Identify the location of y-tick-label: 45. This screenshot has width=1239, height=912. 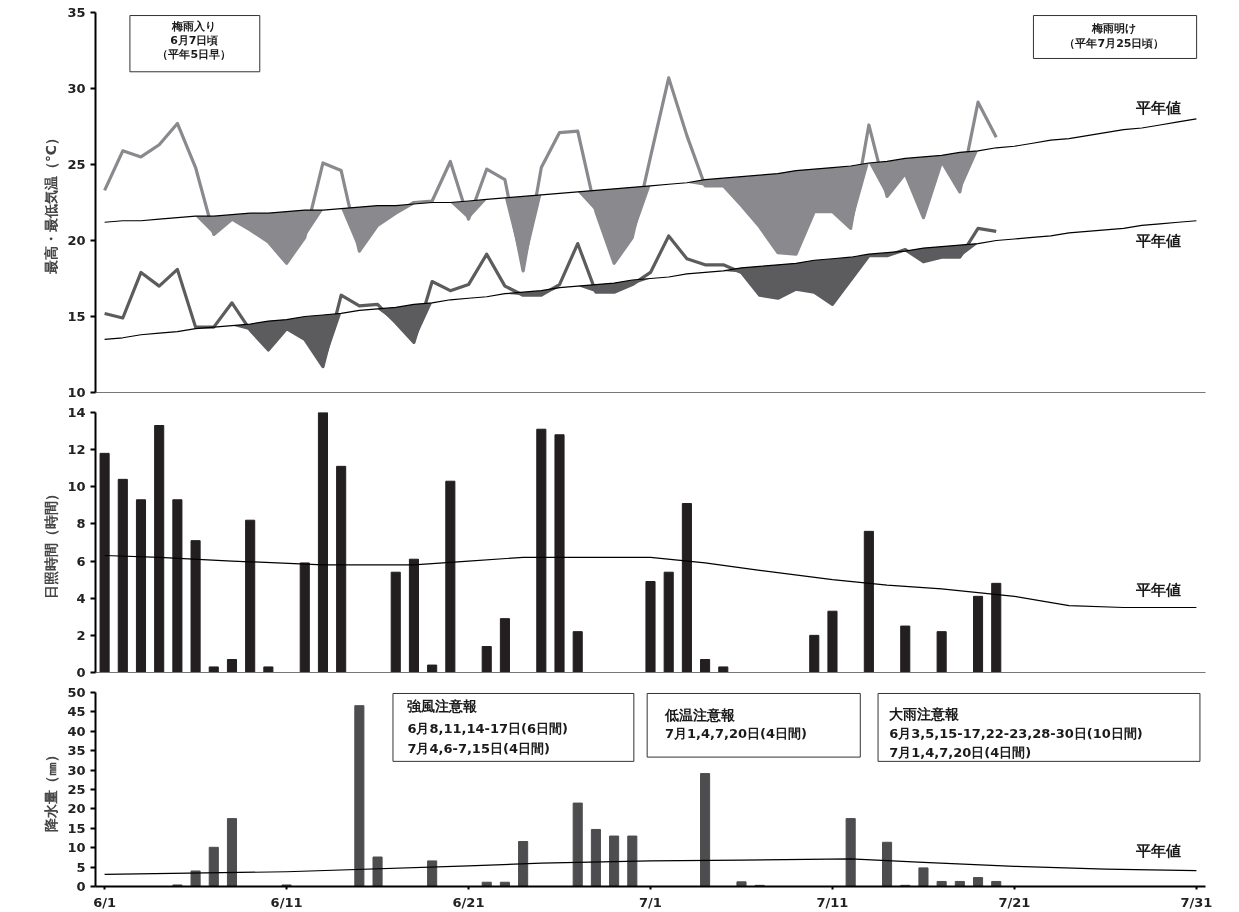
(76, 712).